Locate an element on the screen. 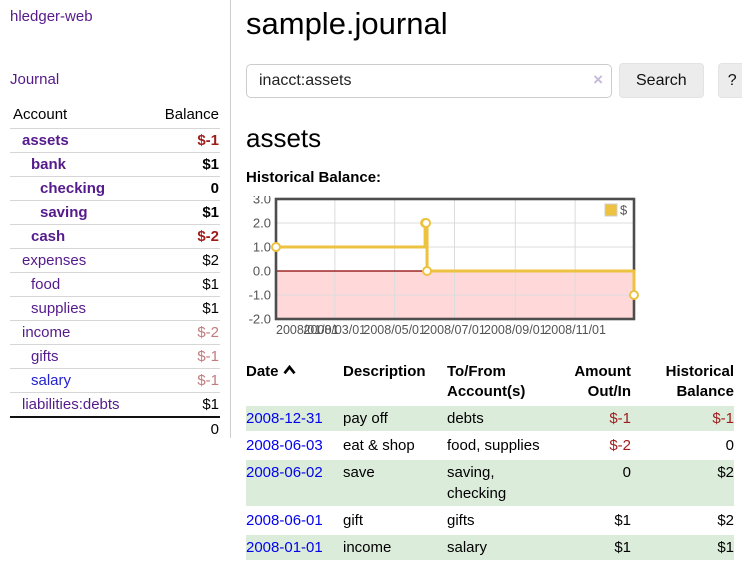 This screenshot has width=742, height=582. brand: hledger-web is located at coordinates (115, 16).